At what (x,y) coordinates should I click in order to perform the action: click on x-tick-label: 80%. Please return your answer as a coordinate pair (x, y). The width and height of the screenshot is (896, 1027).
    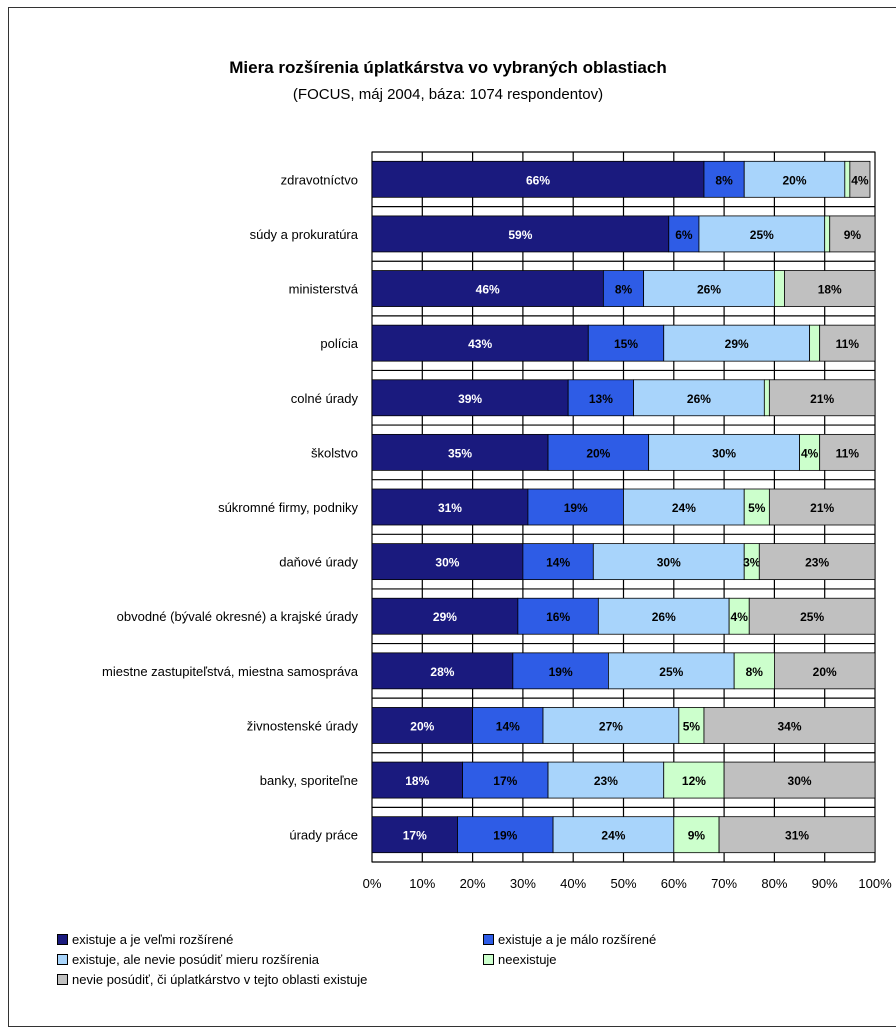
    Looking at the image, I should click on (774, 883).